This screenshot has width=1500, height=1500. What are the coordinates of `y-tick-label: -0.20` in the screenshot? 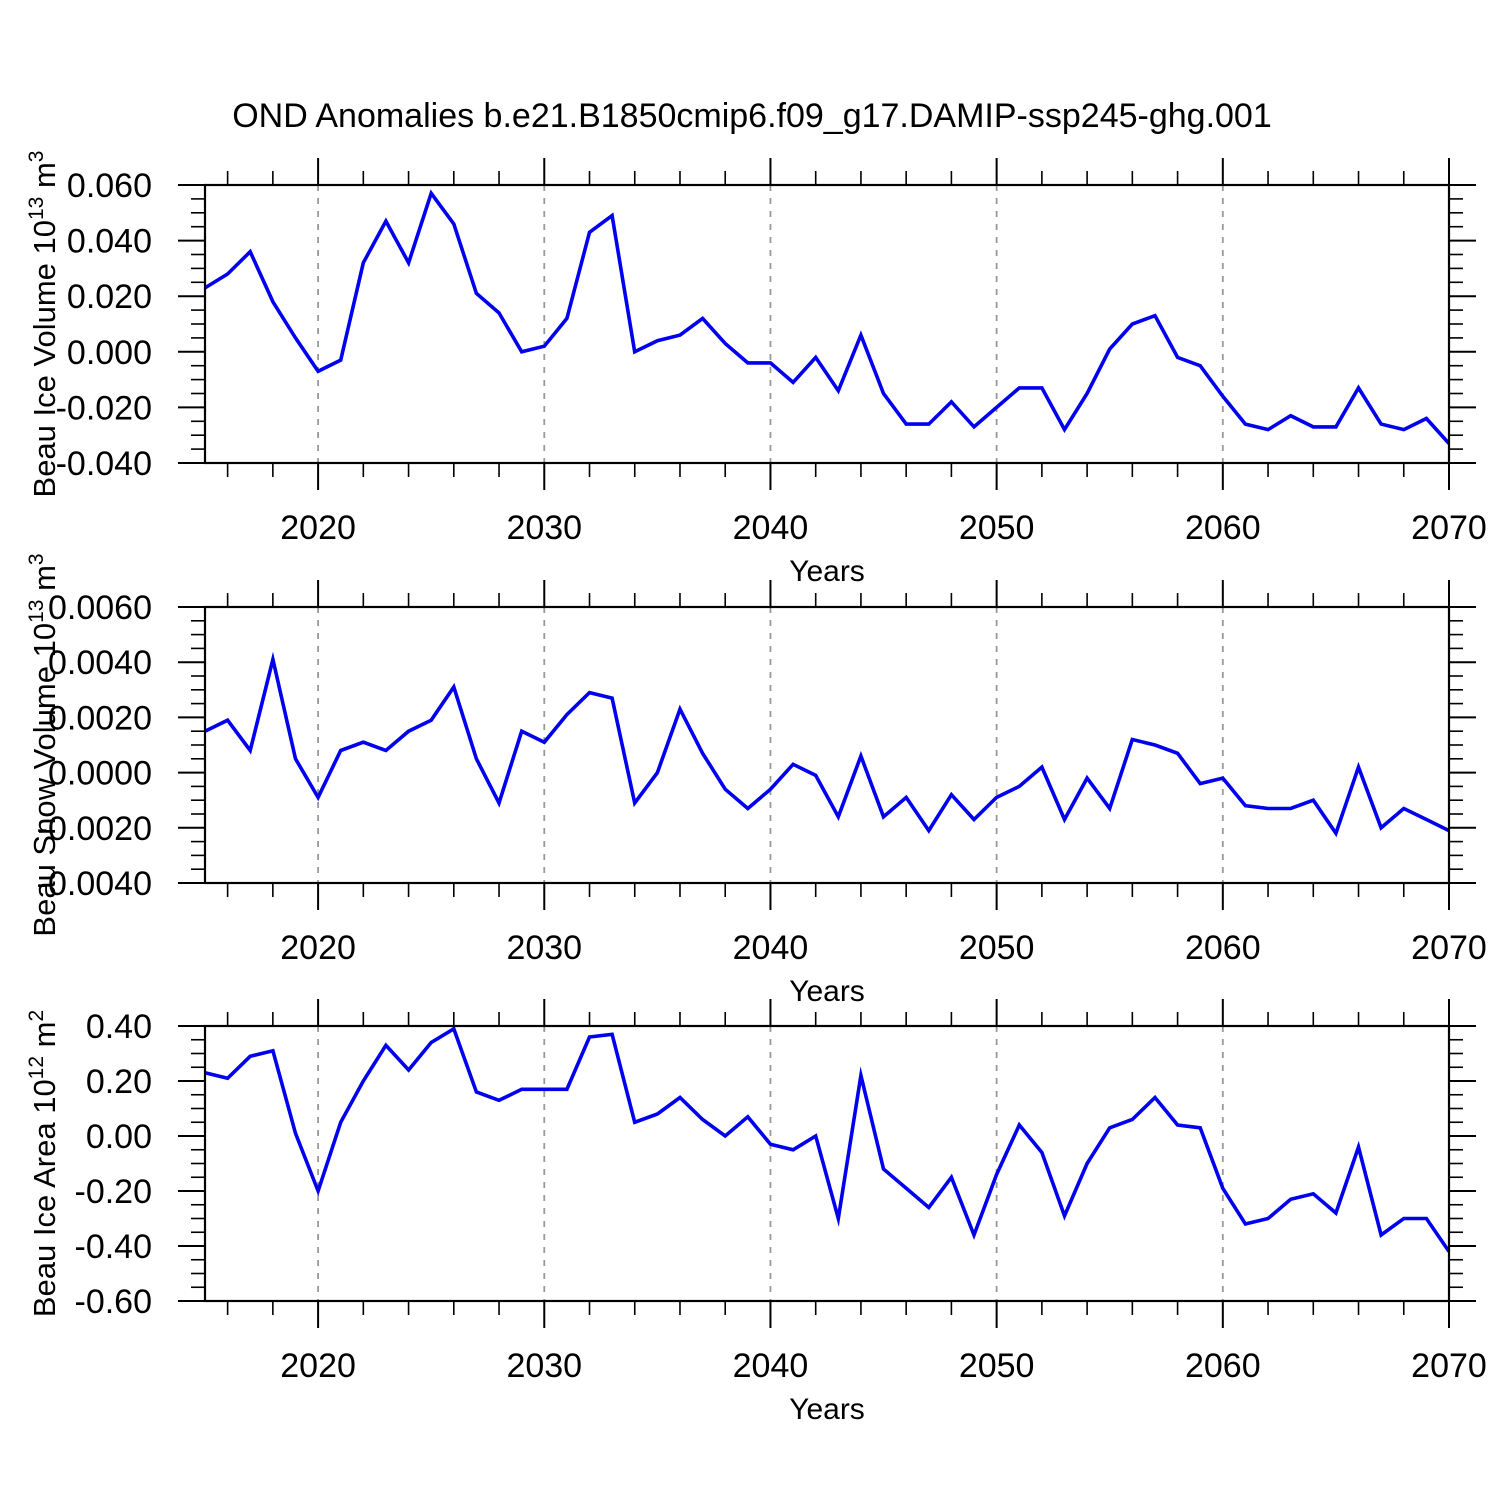 It's located at (114, 1192).